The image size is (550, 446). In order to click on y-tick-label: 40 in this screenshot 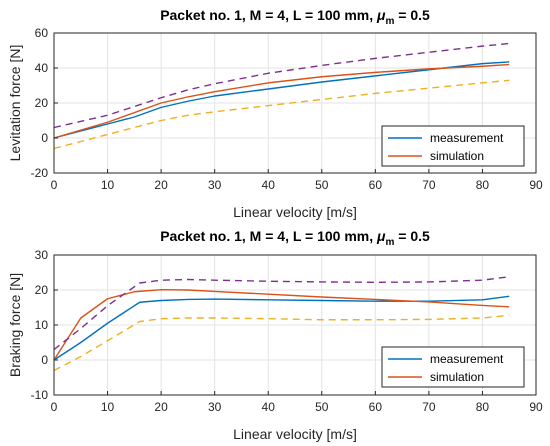, I will do `click(42, 68)`.